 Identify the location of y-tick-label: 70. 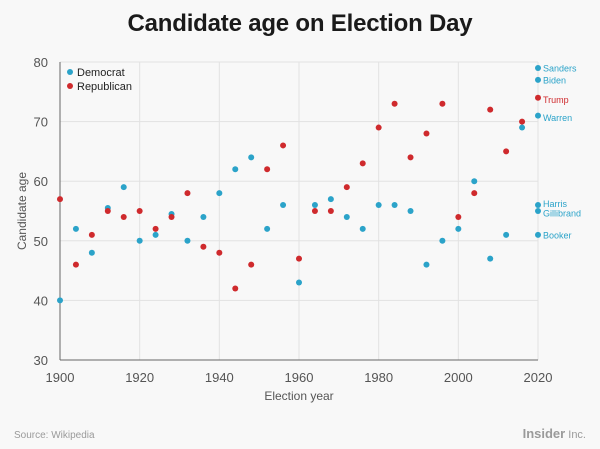
(41, 122).